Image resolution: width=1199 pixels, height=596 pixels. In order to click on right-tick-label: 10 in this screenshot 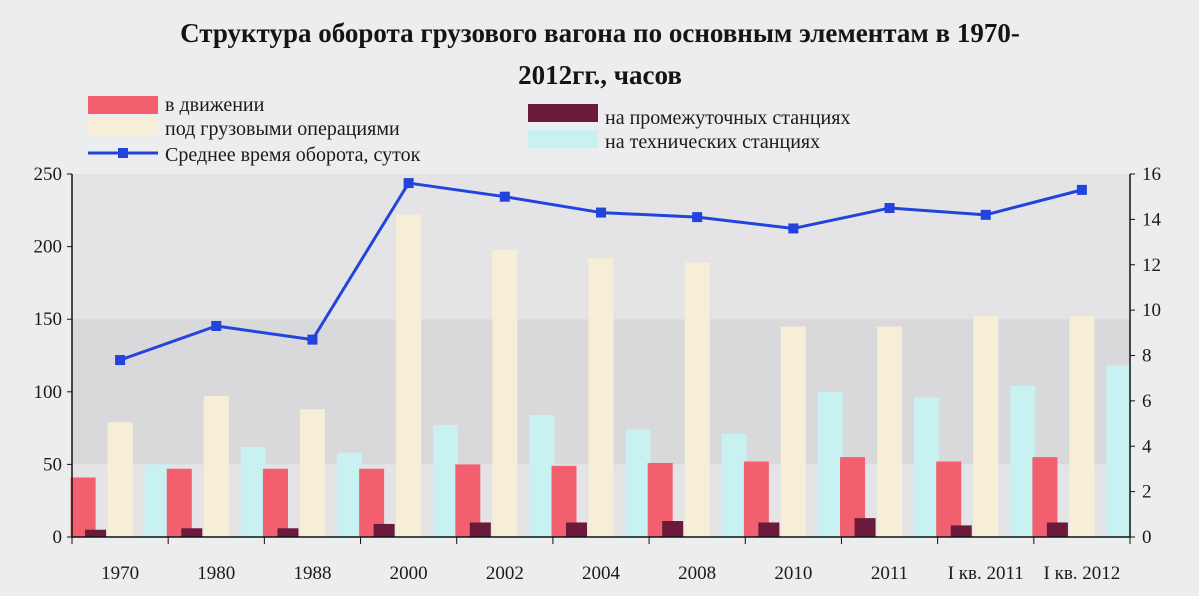, I will do `click(1151, 310)`.